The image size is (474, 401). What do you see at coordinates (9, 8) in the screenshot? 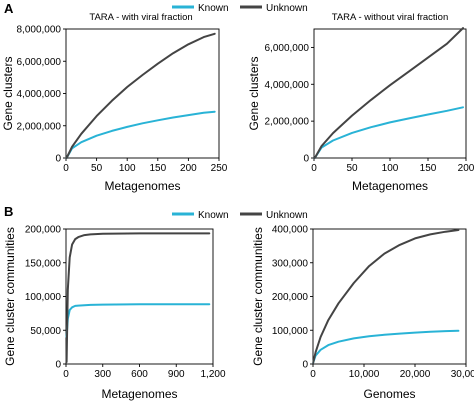
I see `panel-label-a: A` at bounding box center [9, 8].